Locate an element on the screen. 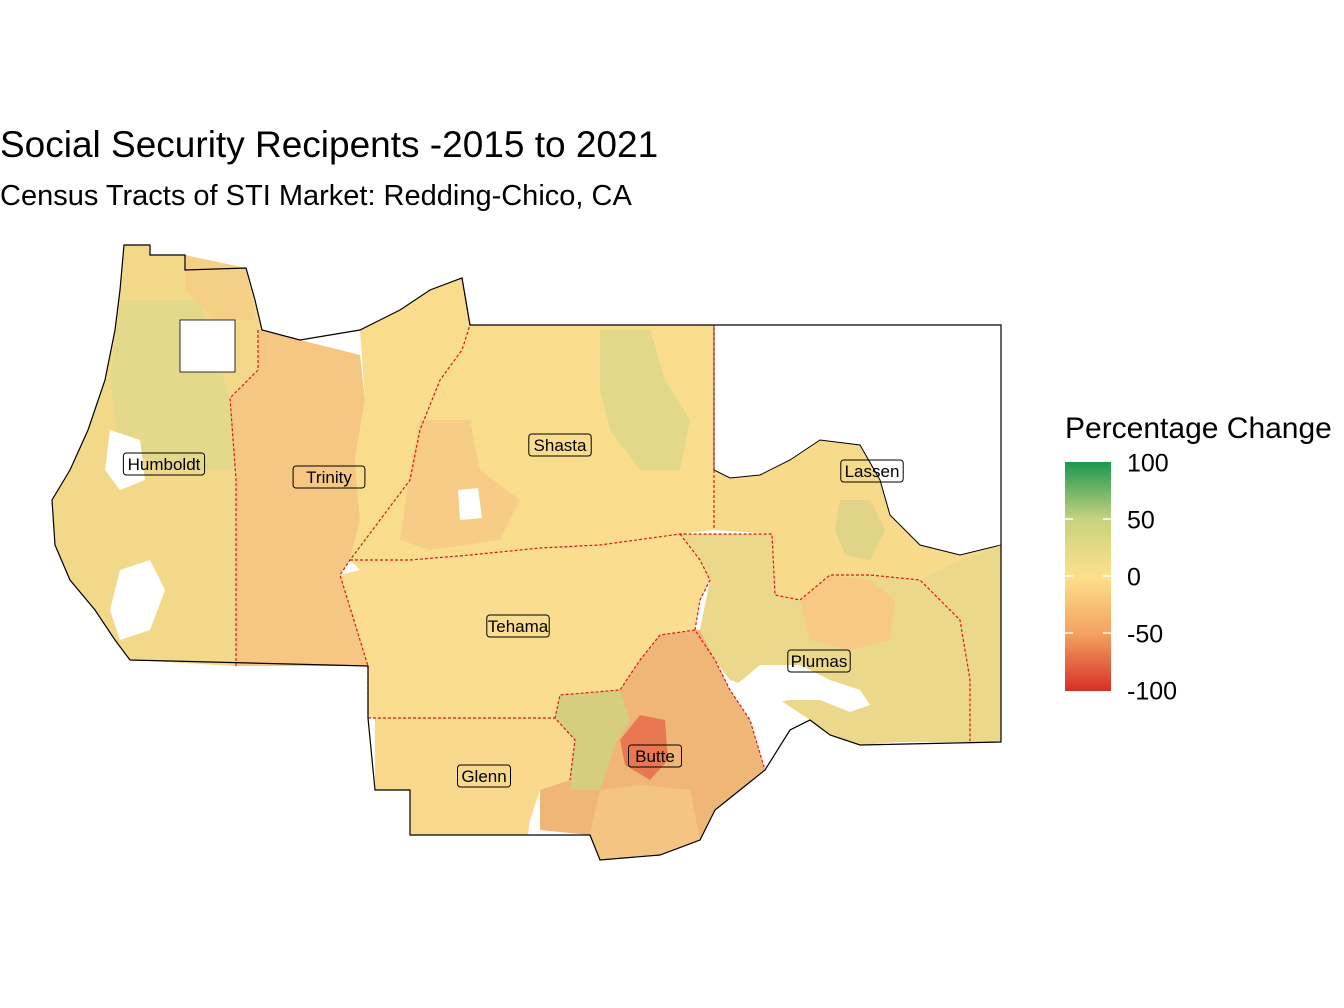 This screenshot has width=1344, height=1008. county-label-text: Tehama is located at coordinates (518, 626).